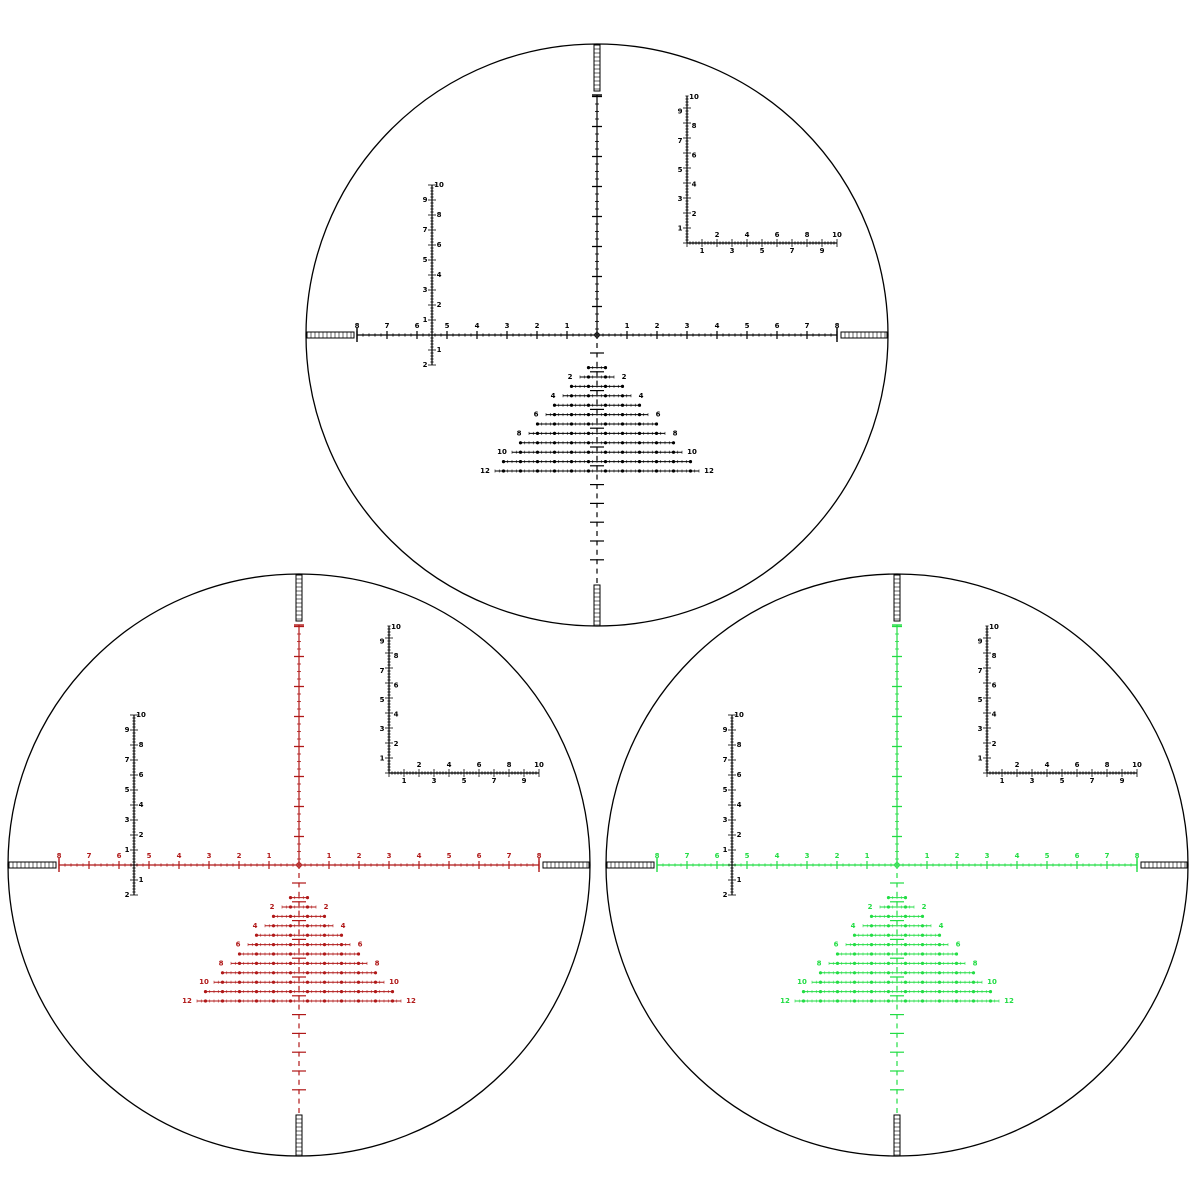 The width and height of the screenshot is (1200, 1200). I want to click on tree-label: 8, so click(377, 963).